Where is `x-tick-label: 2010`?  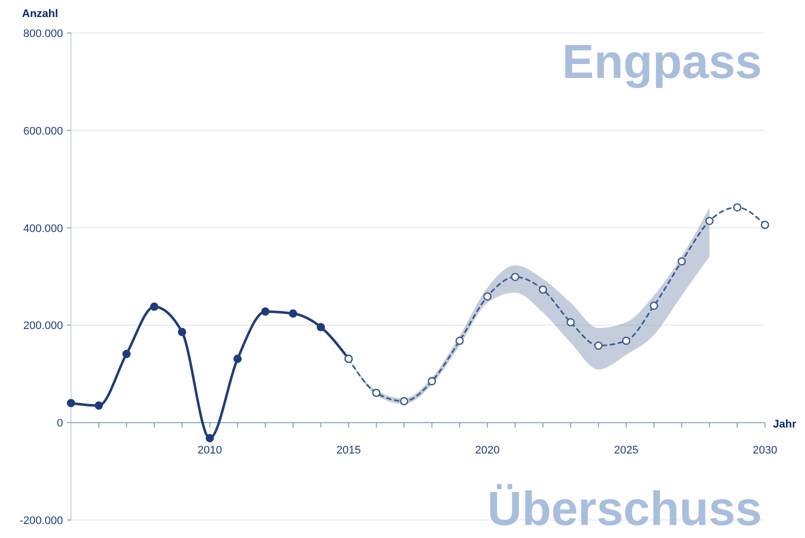 x-tick-label: 2010 is located at coordinates (210, 450).